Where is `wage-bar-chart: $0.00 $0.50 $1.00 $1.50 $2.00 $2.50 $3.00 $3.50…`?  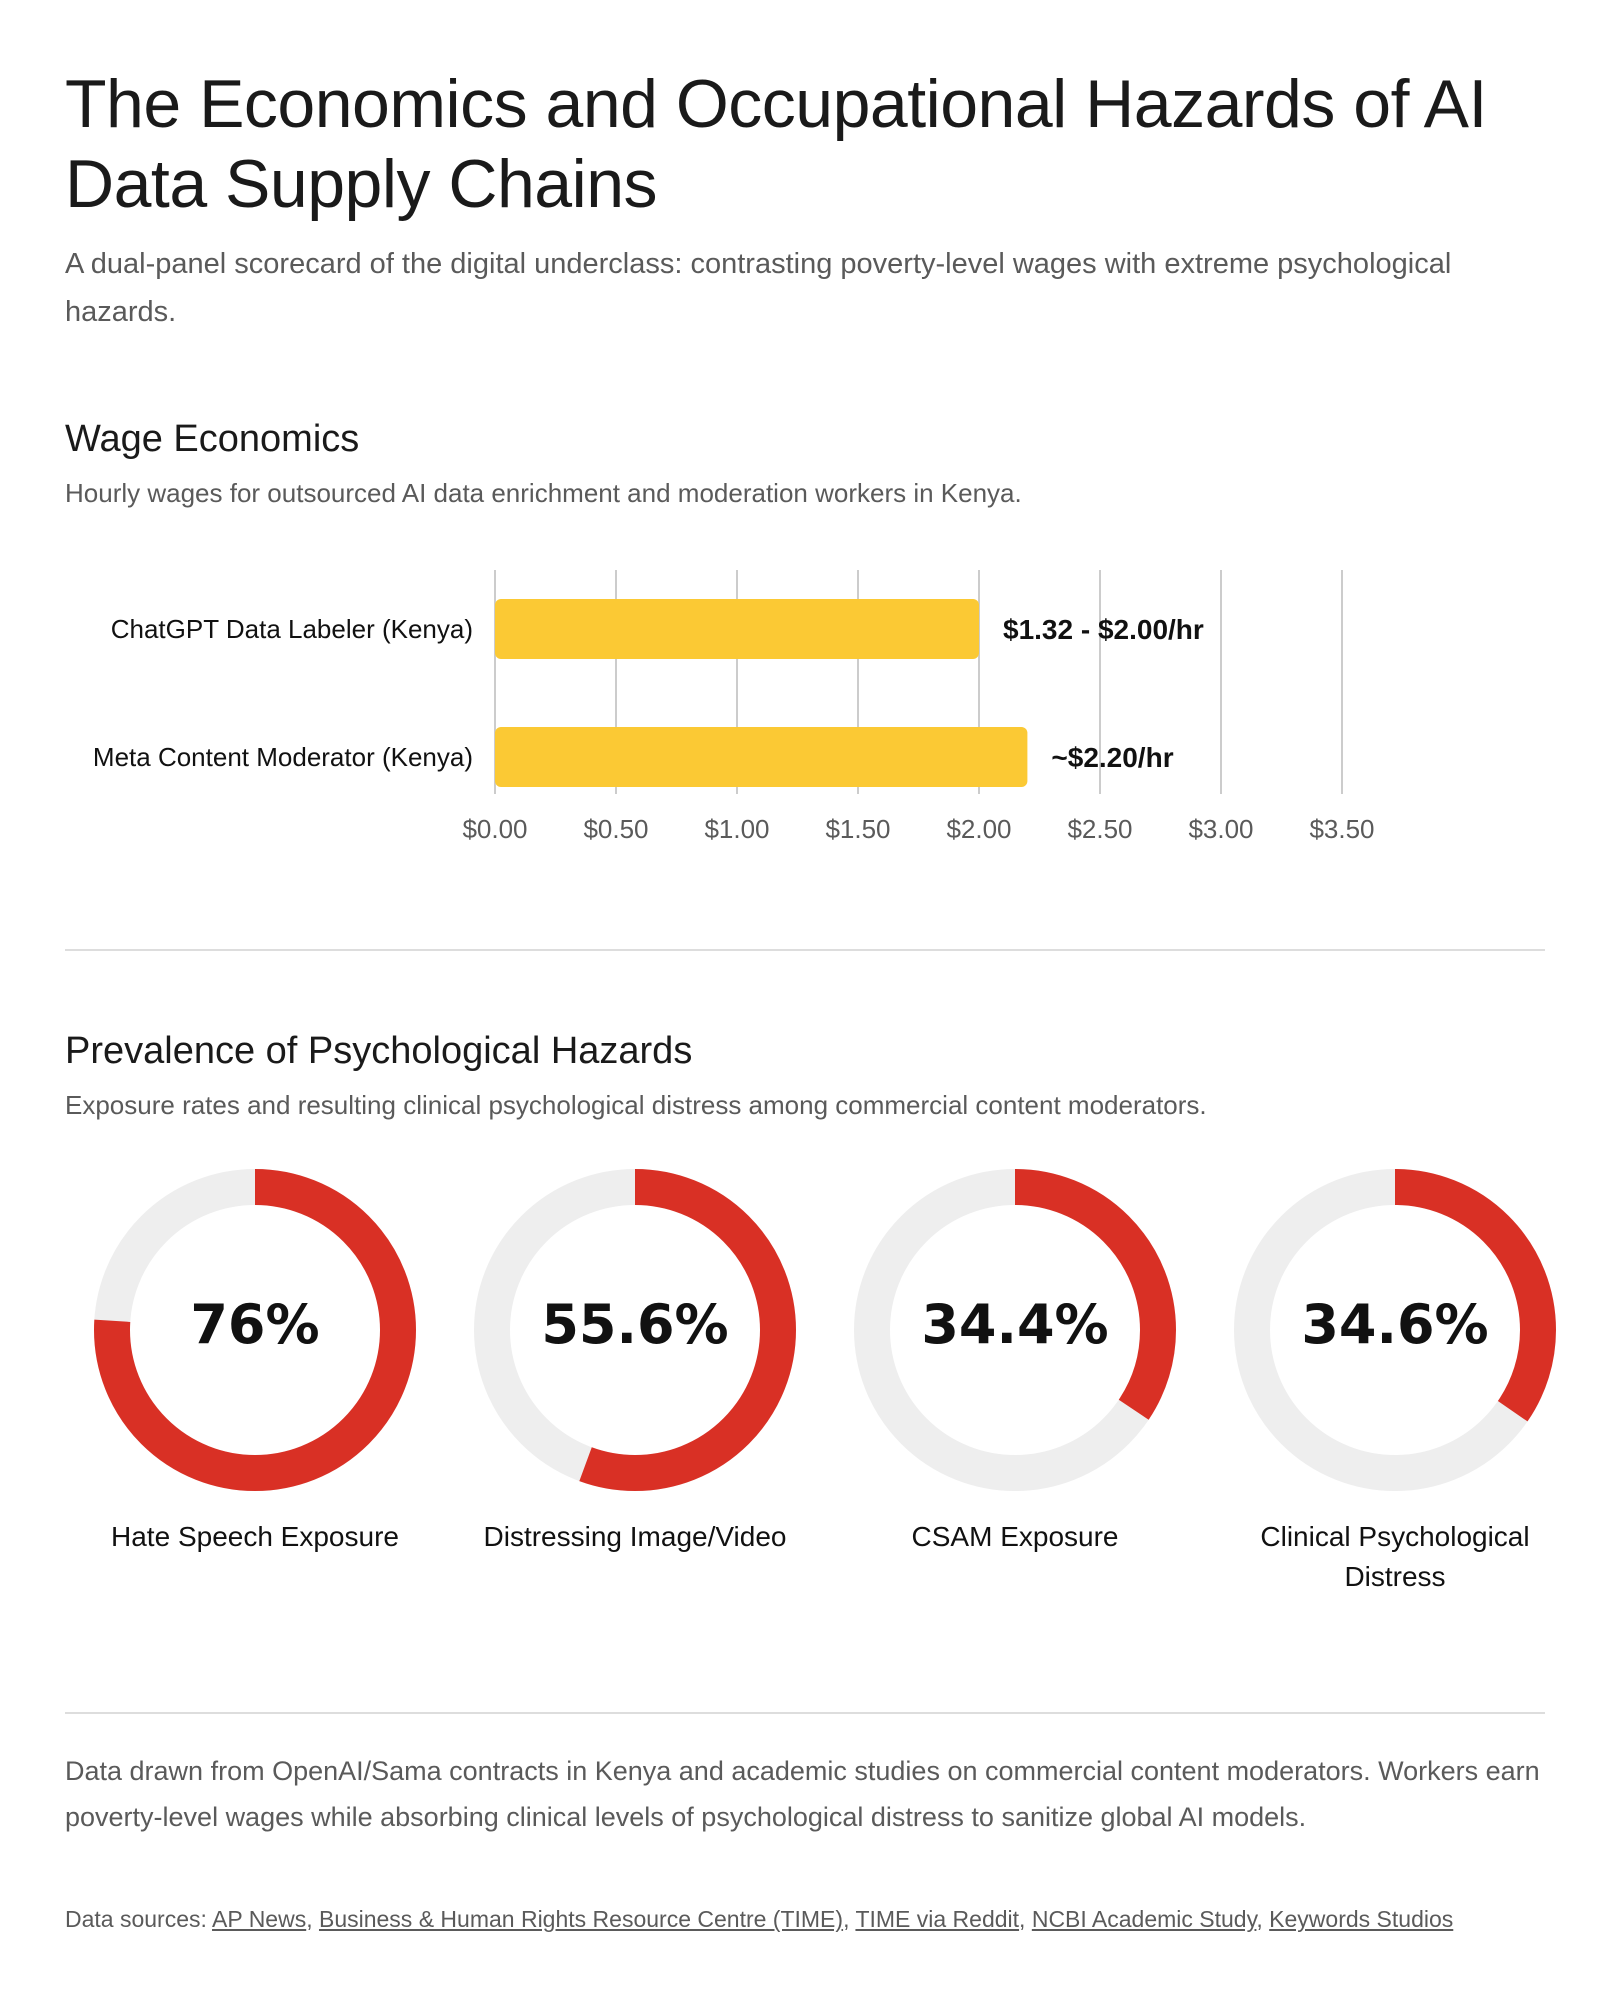
wage-bar-chart: $0.00 $0.50 $1.00 $1.50 $2.00 $2.50 $3.00 $3.50… is located at coordinates (734, 707).